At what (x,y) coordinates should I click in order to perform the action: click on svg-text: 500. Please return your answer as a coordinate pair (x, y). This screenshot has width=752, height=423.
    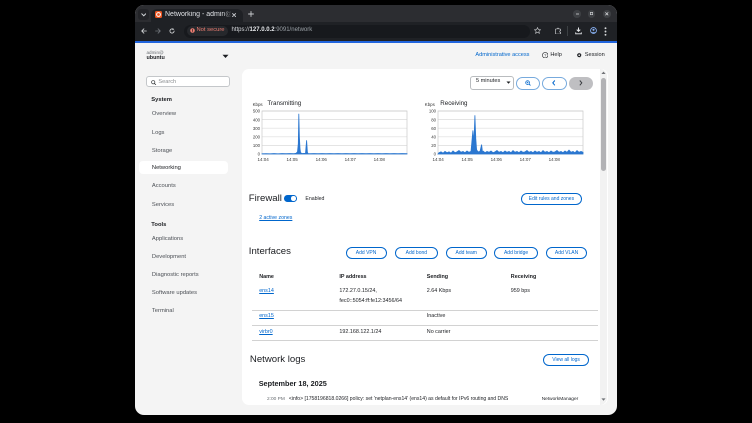
    Looking at the image, I should click on (257, 111).